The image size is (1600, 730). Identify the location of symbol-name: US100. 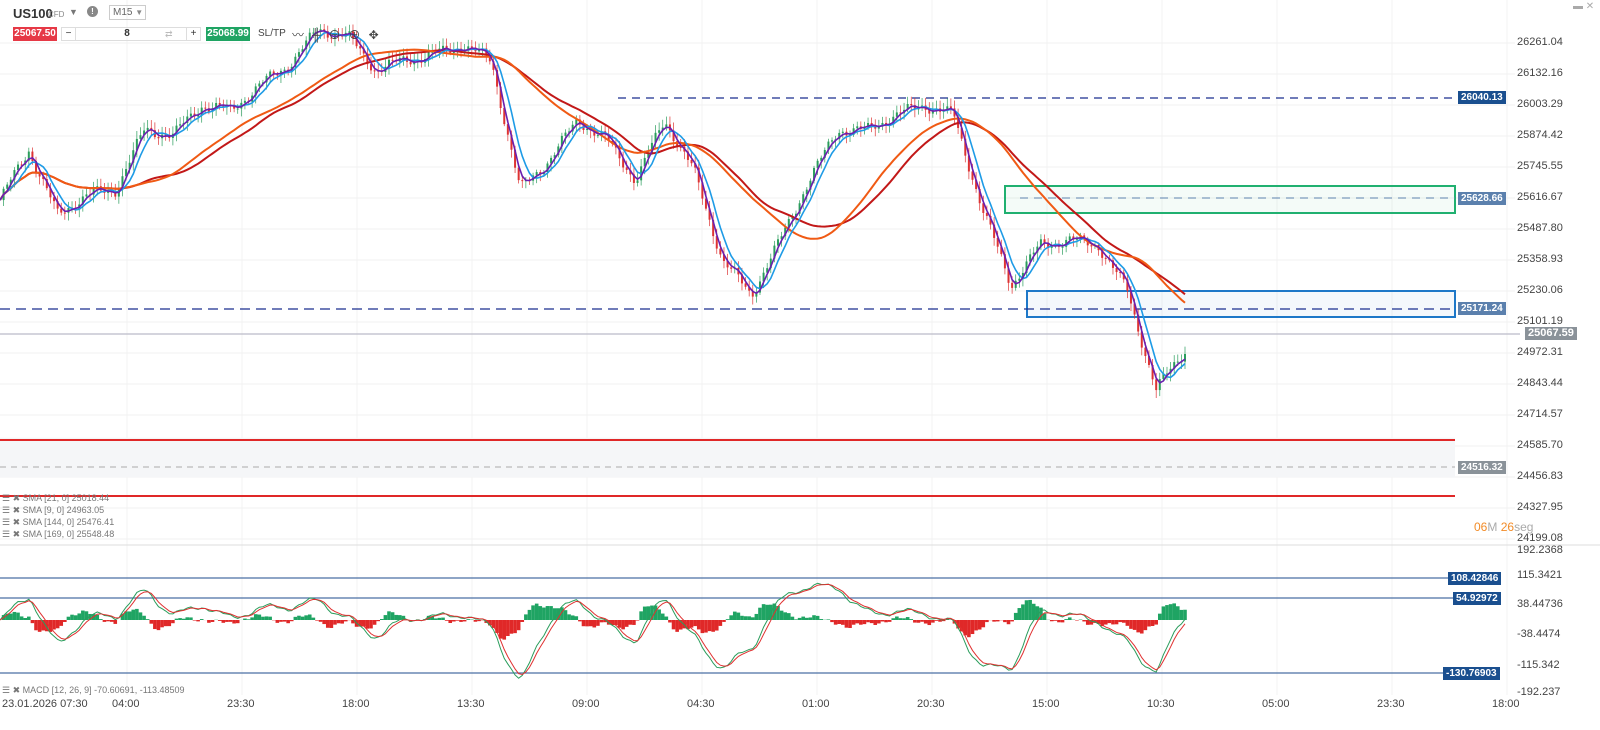
(33, 13).